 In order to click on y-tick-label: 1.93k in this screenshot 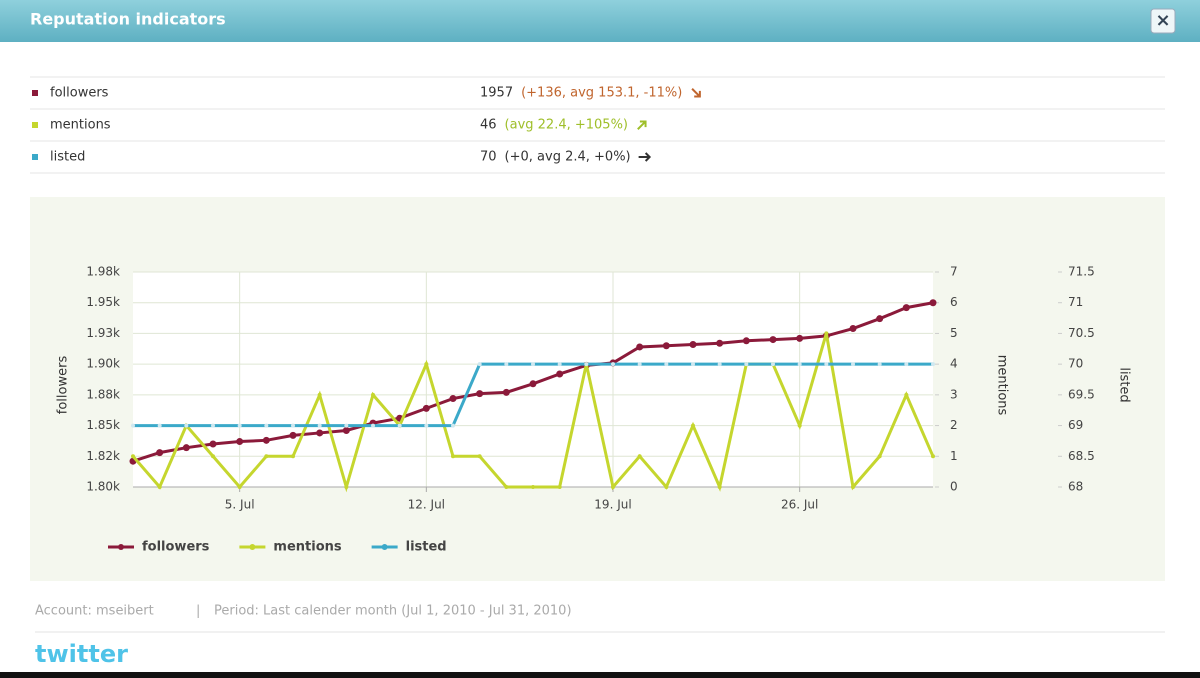, I will do `click(103, 333)`.